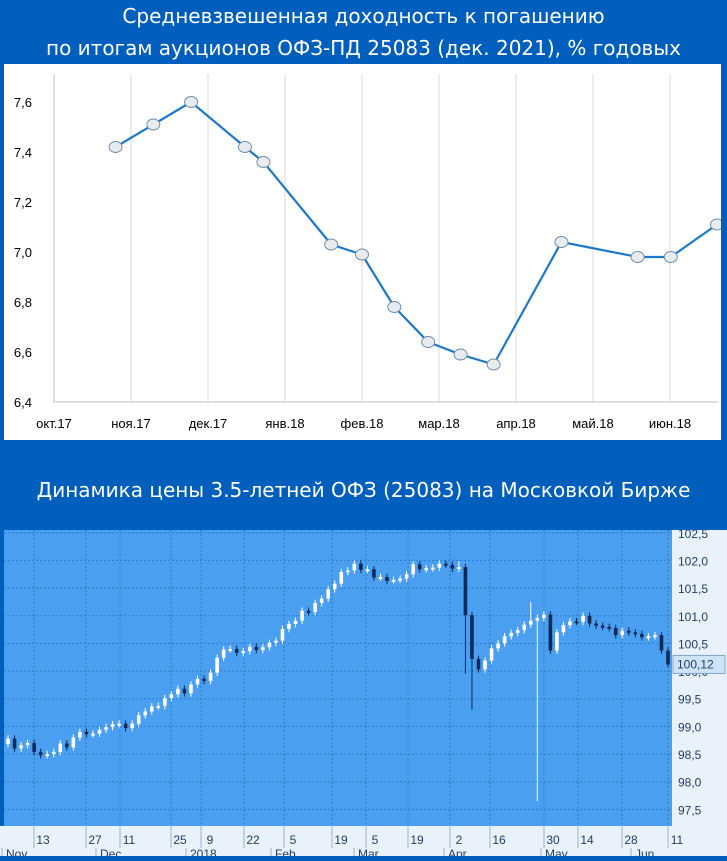 The image size is (727, 861). Describe the element at coordinates (129, 840) in the screenshot. I see `x-tick-label: 11` at that location.